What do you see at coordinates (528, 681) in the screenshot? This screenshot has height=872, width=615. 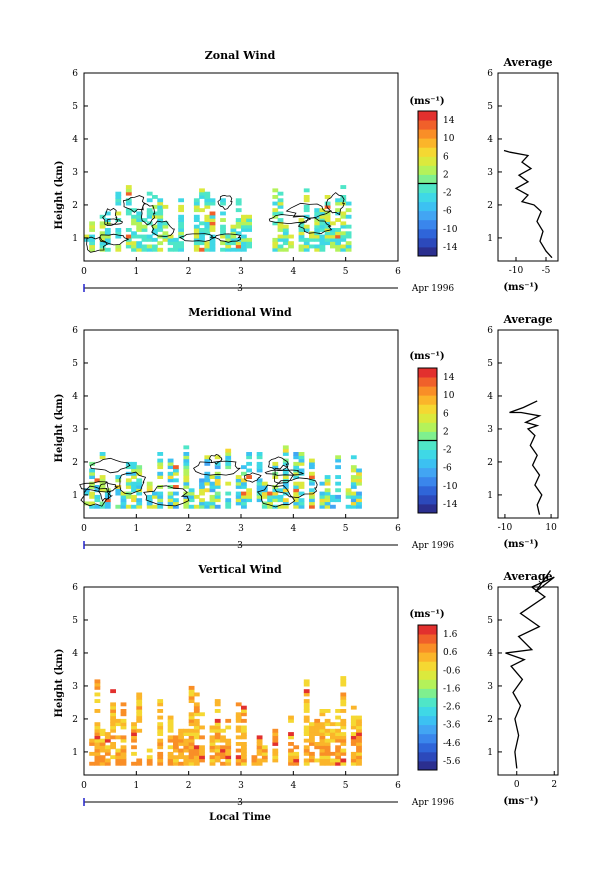 I see `average-frame` at bounding box center [528, 681].